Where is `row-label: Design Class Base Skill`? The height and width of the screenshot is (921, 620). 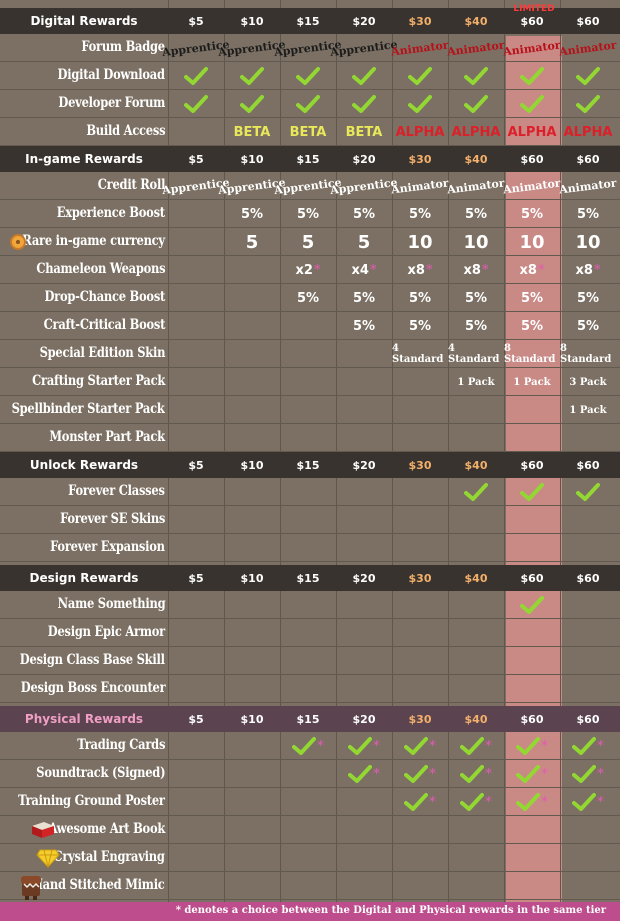 row-label: Design Class Base Skill is located at coordinates (92, 660).